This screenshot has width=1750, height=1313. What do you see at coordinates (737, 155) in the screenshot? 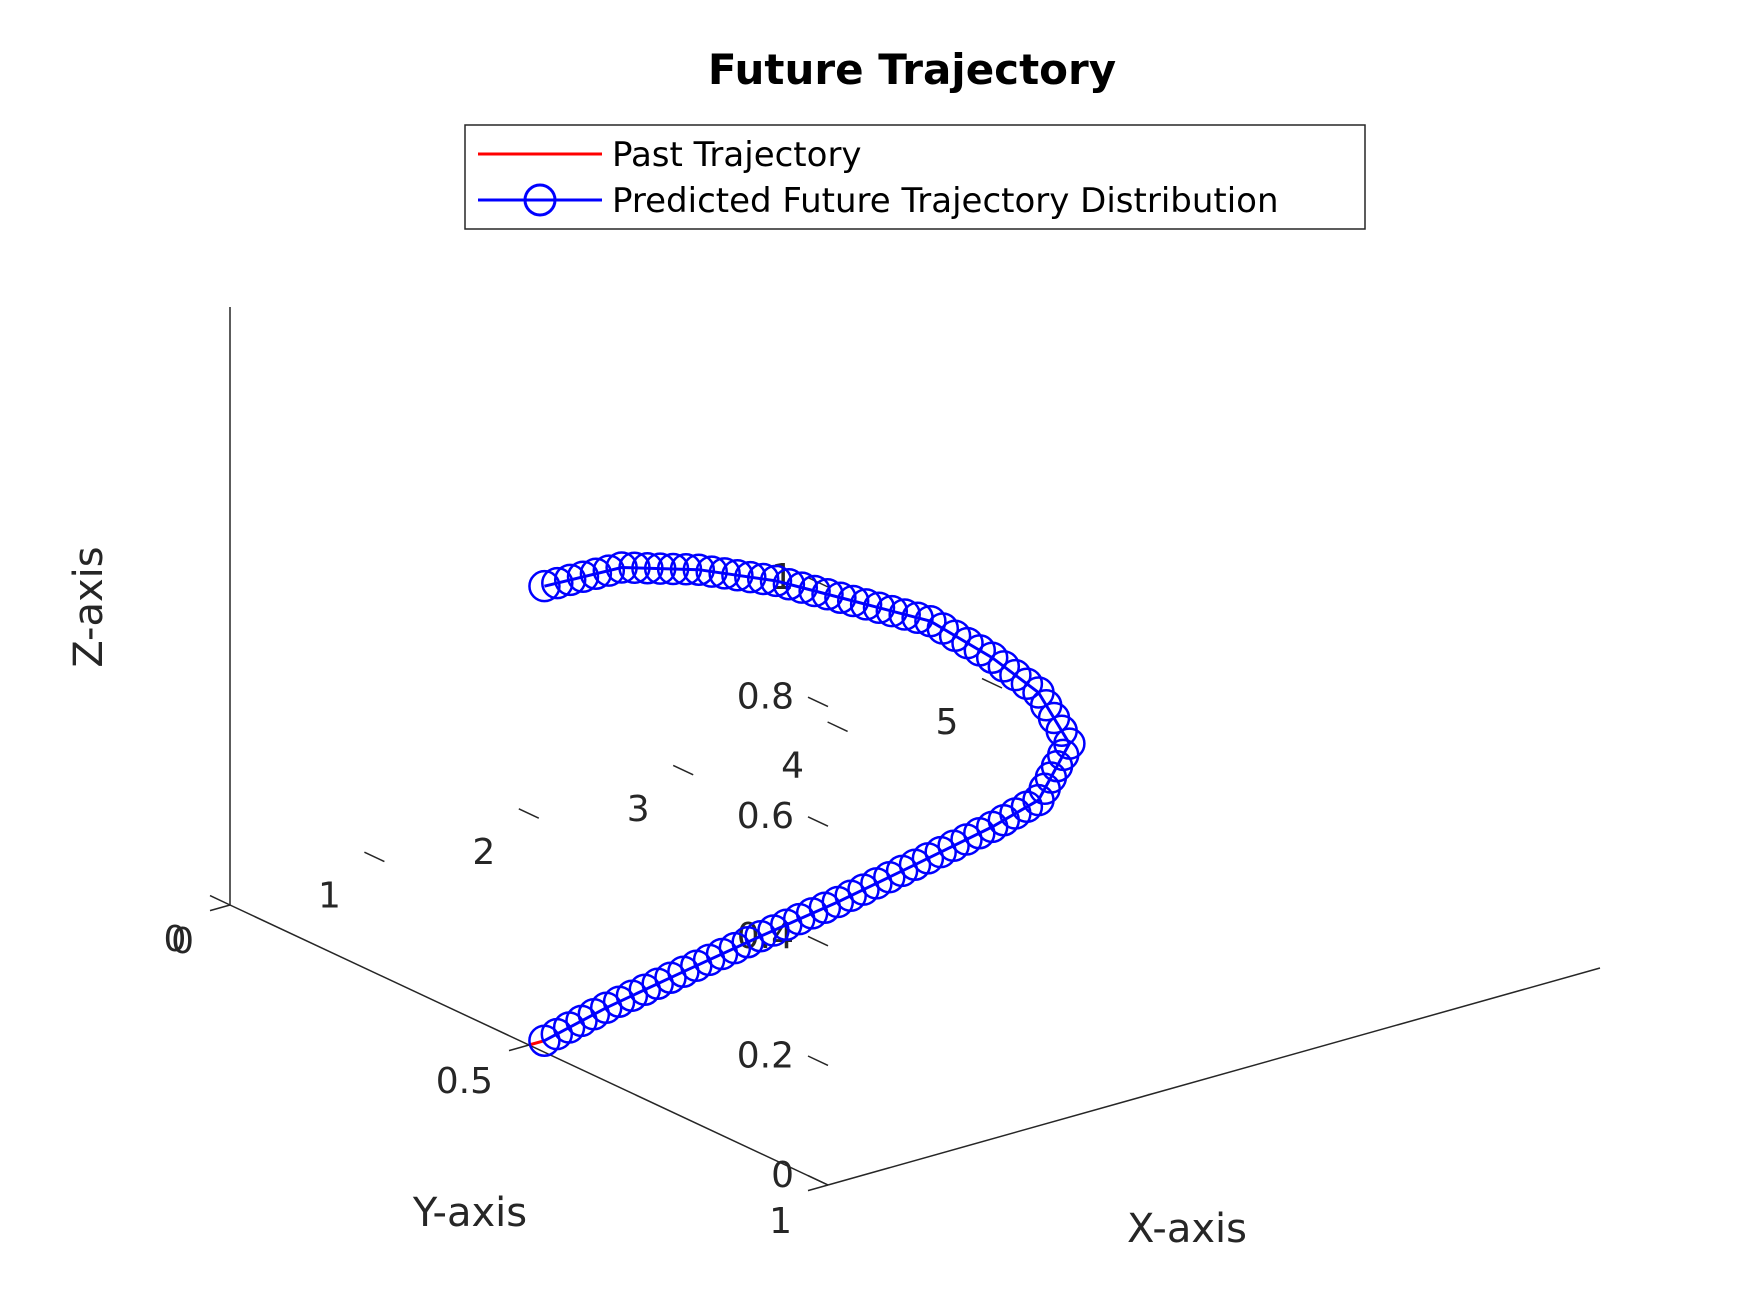
I see `legend-past-label: Past Trajectory` at bounding box center [737, 155].